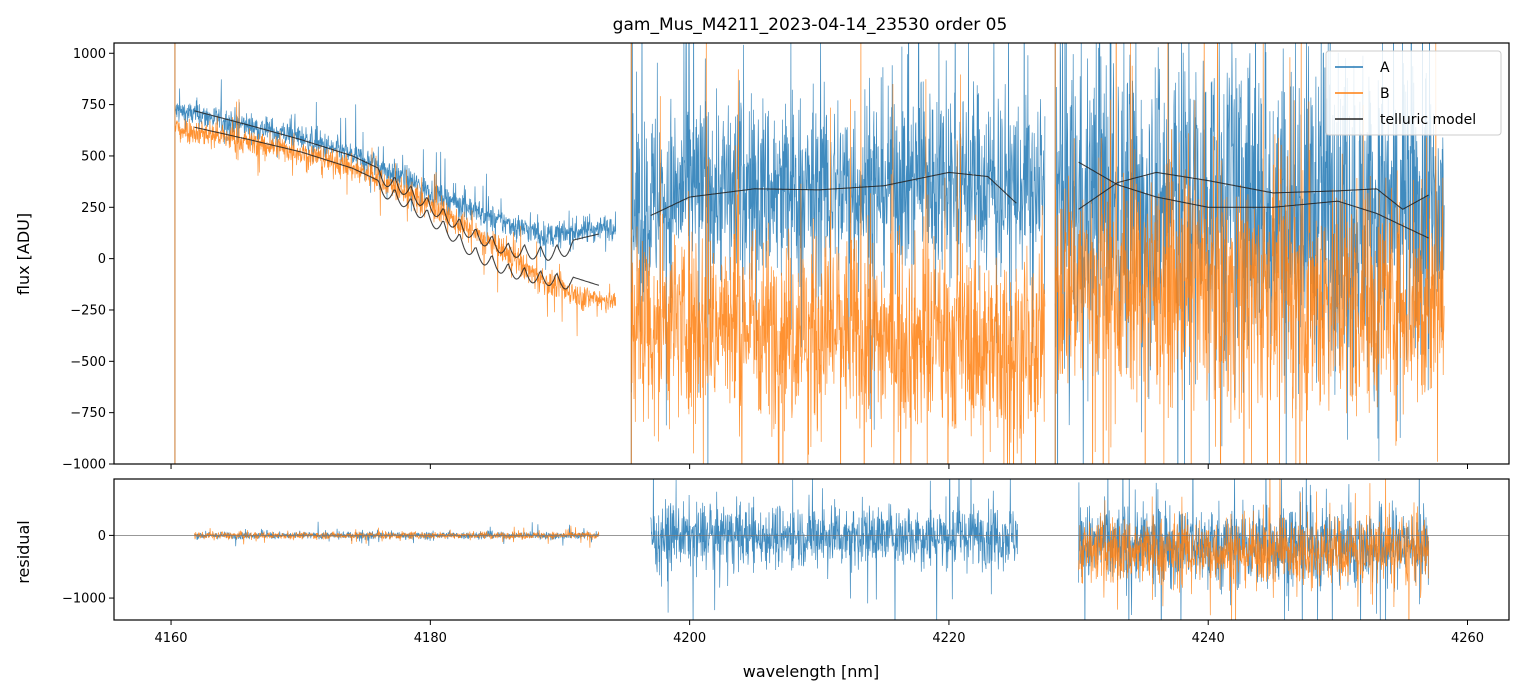 Image resolution: width=1523 pixels, height=696 pixels. Describe the element at coordinates (23, 551) in the screenshot. I see `residual-y-axis-label: residual` at that location.